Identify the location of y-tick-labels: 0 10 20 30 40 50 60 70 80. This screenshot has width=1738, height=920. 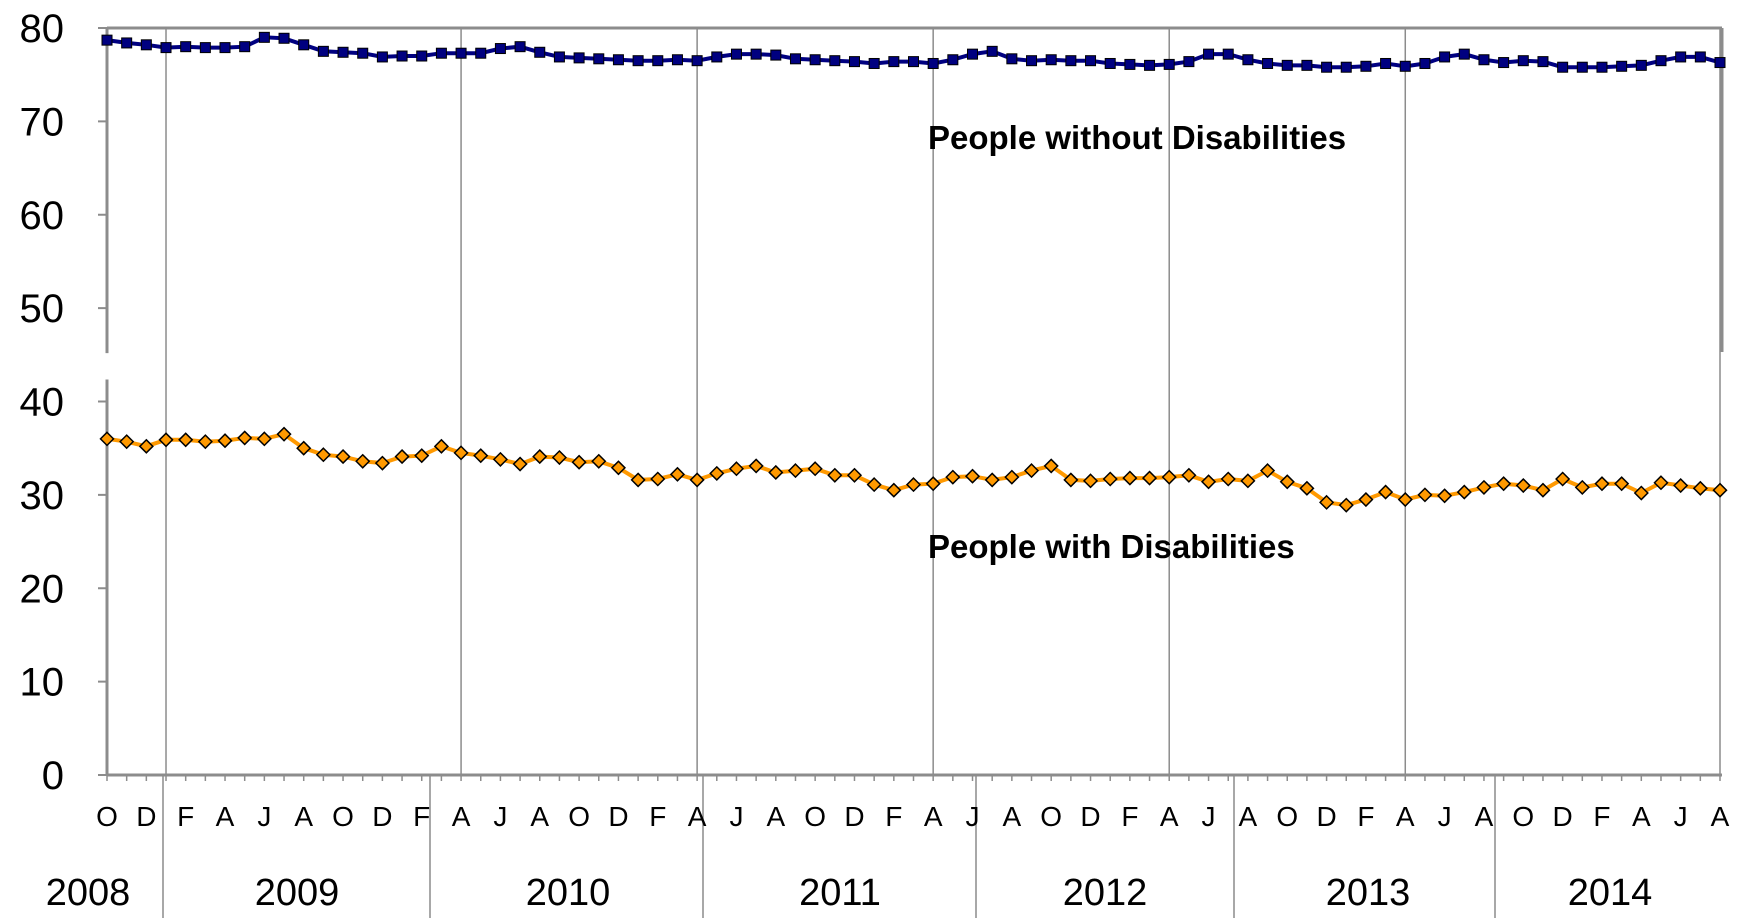
(42, 402).